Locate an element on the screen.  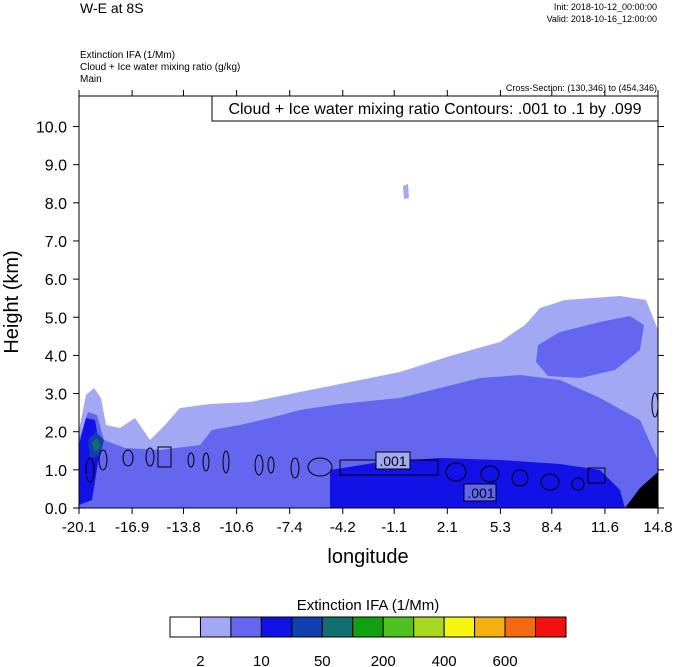
x-tick-label: -20.1 is located at coordinates (79, 527).